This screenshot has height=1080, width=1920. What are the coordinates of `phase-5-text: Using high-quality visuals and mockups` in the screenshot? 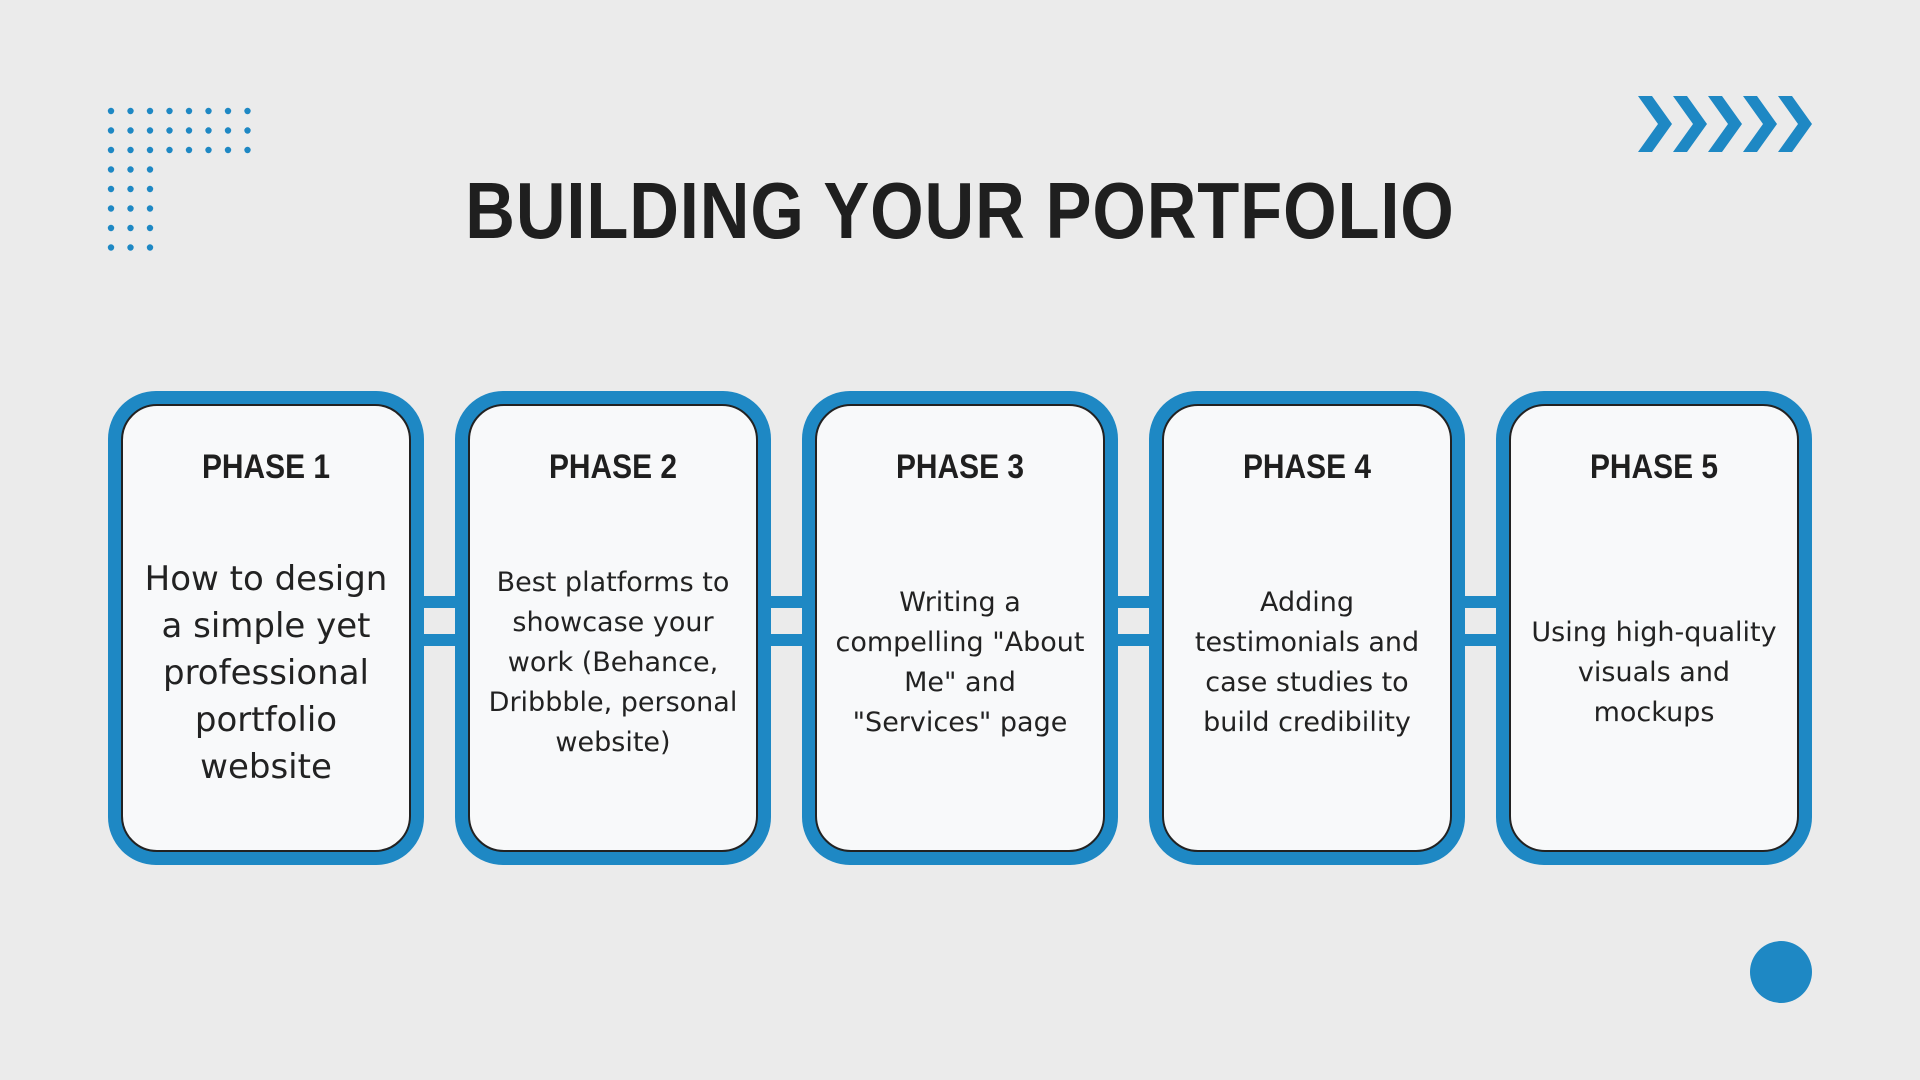 It's located at (1654, 672).